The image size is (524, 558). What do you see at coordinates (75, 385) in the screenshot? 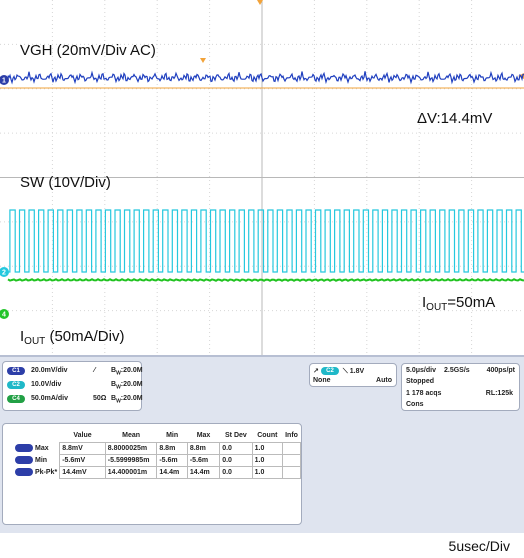
I see `channel-row-c2: C2 10.0V/div BW:20.0M` at bounding box center [75, 385].